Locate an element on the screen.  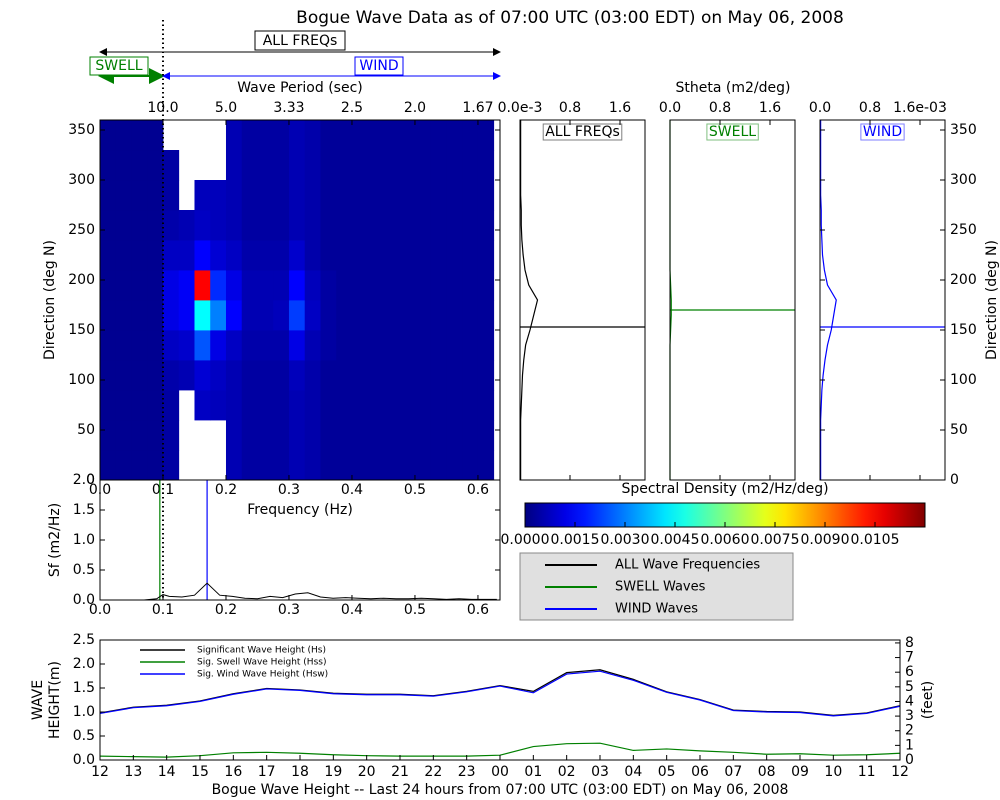
annotation-box is located at coordinates (379, 66).